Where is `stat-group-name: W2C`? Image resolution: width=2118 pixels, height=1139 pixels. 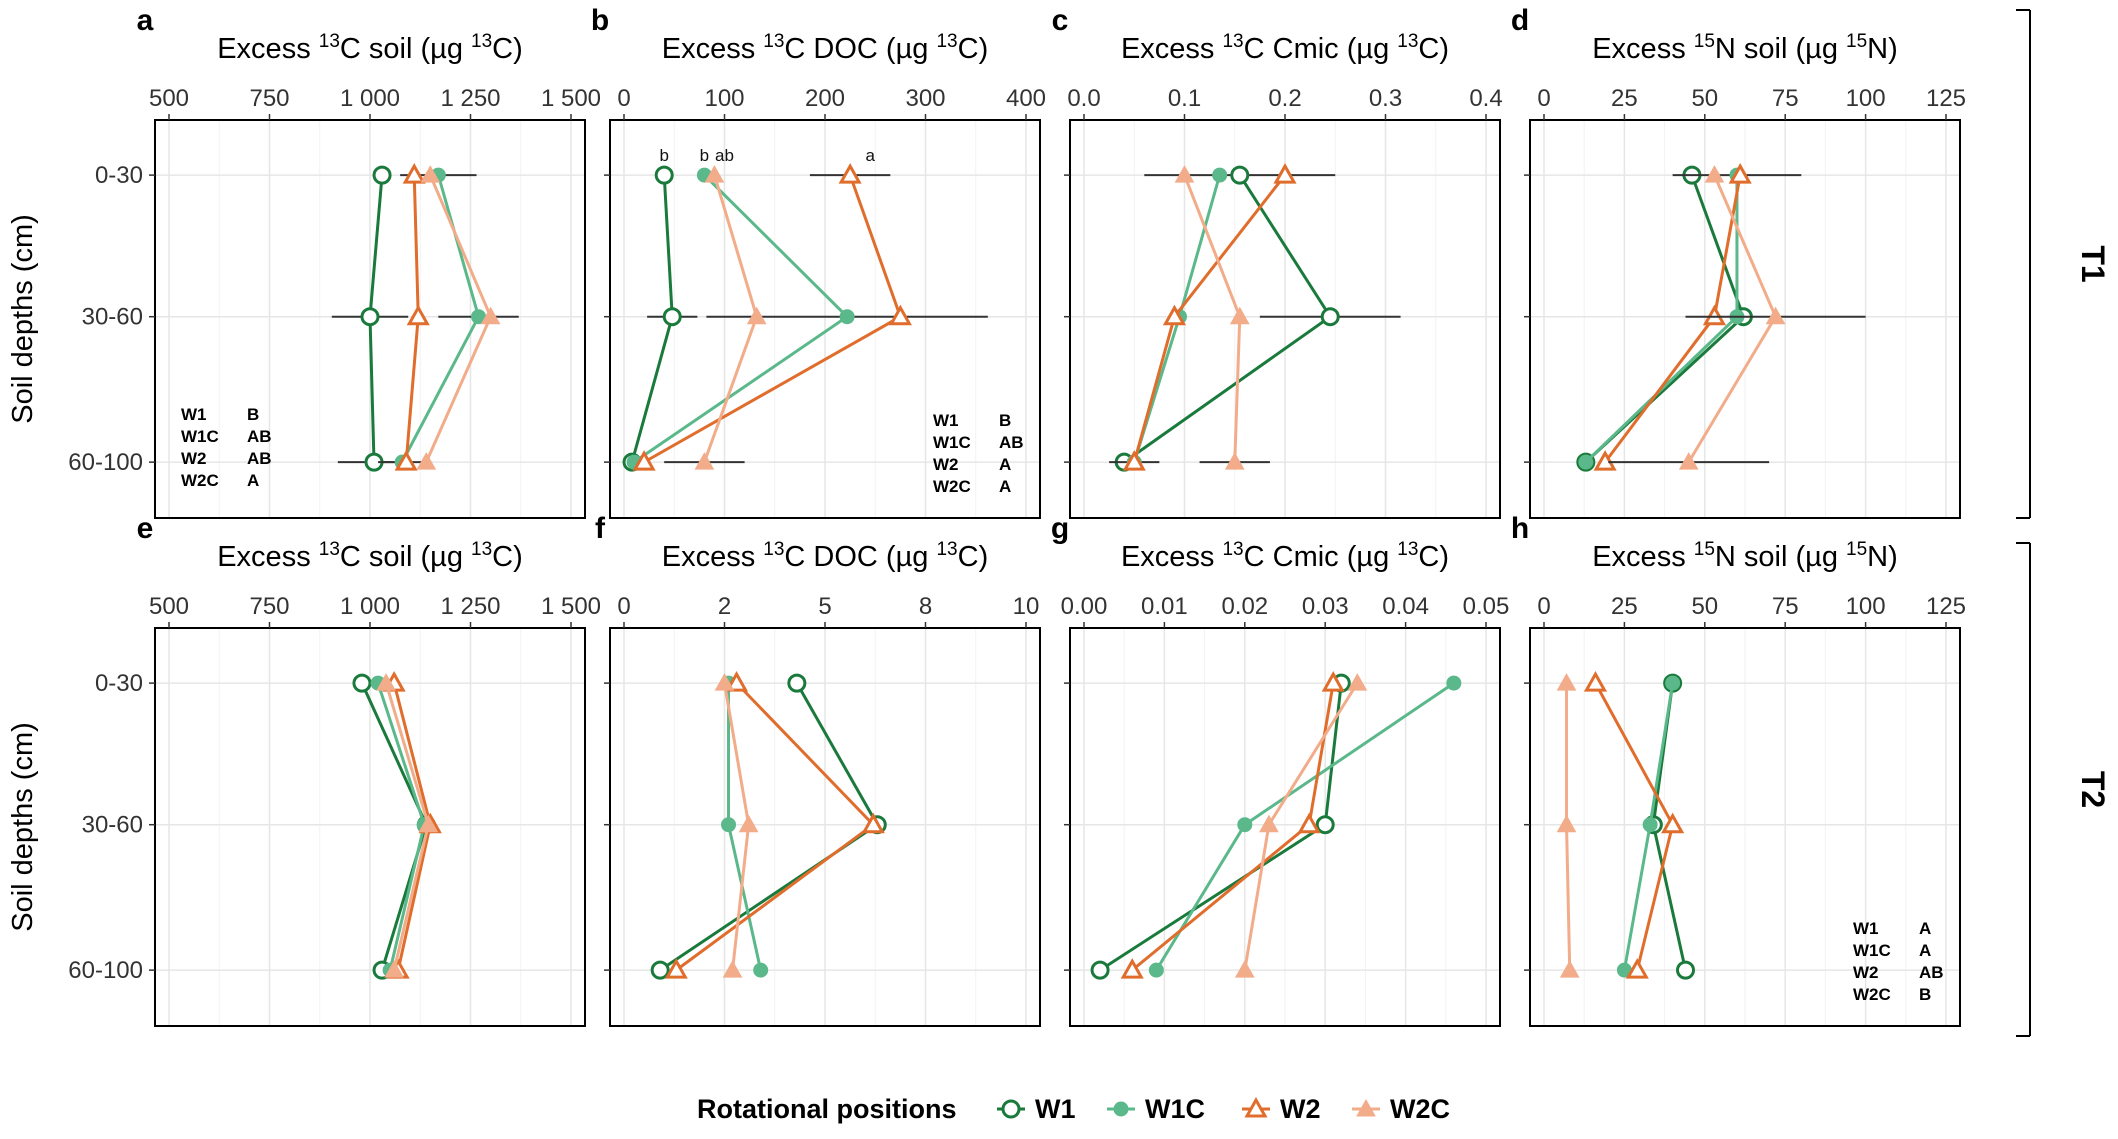
stat-group-name: W2C is located at coordinates (200, 480).